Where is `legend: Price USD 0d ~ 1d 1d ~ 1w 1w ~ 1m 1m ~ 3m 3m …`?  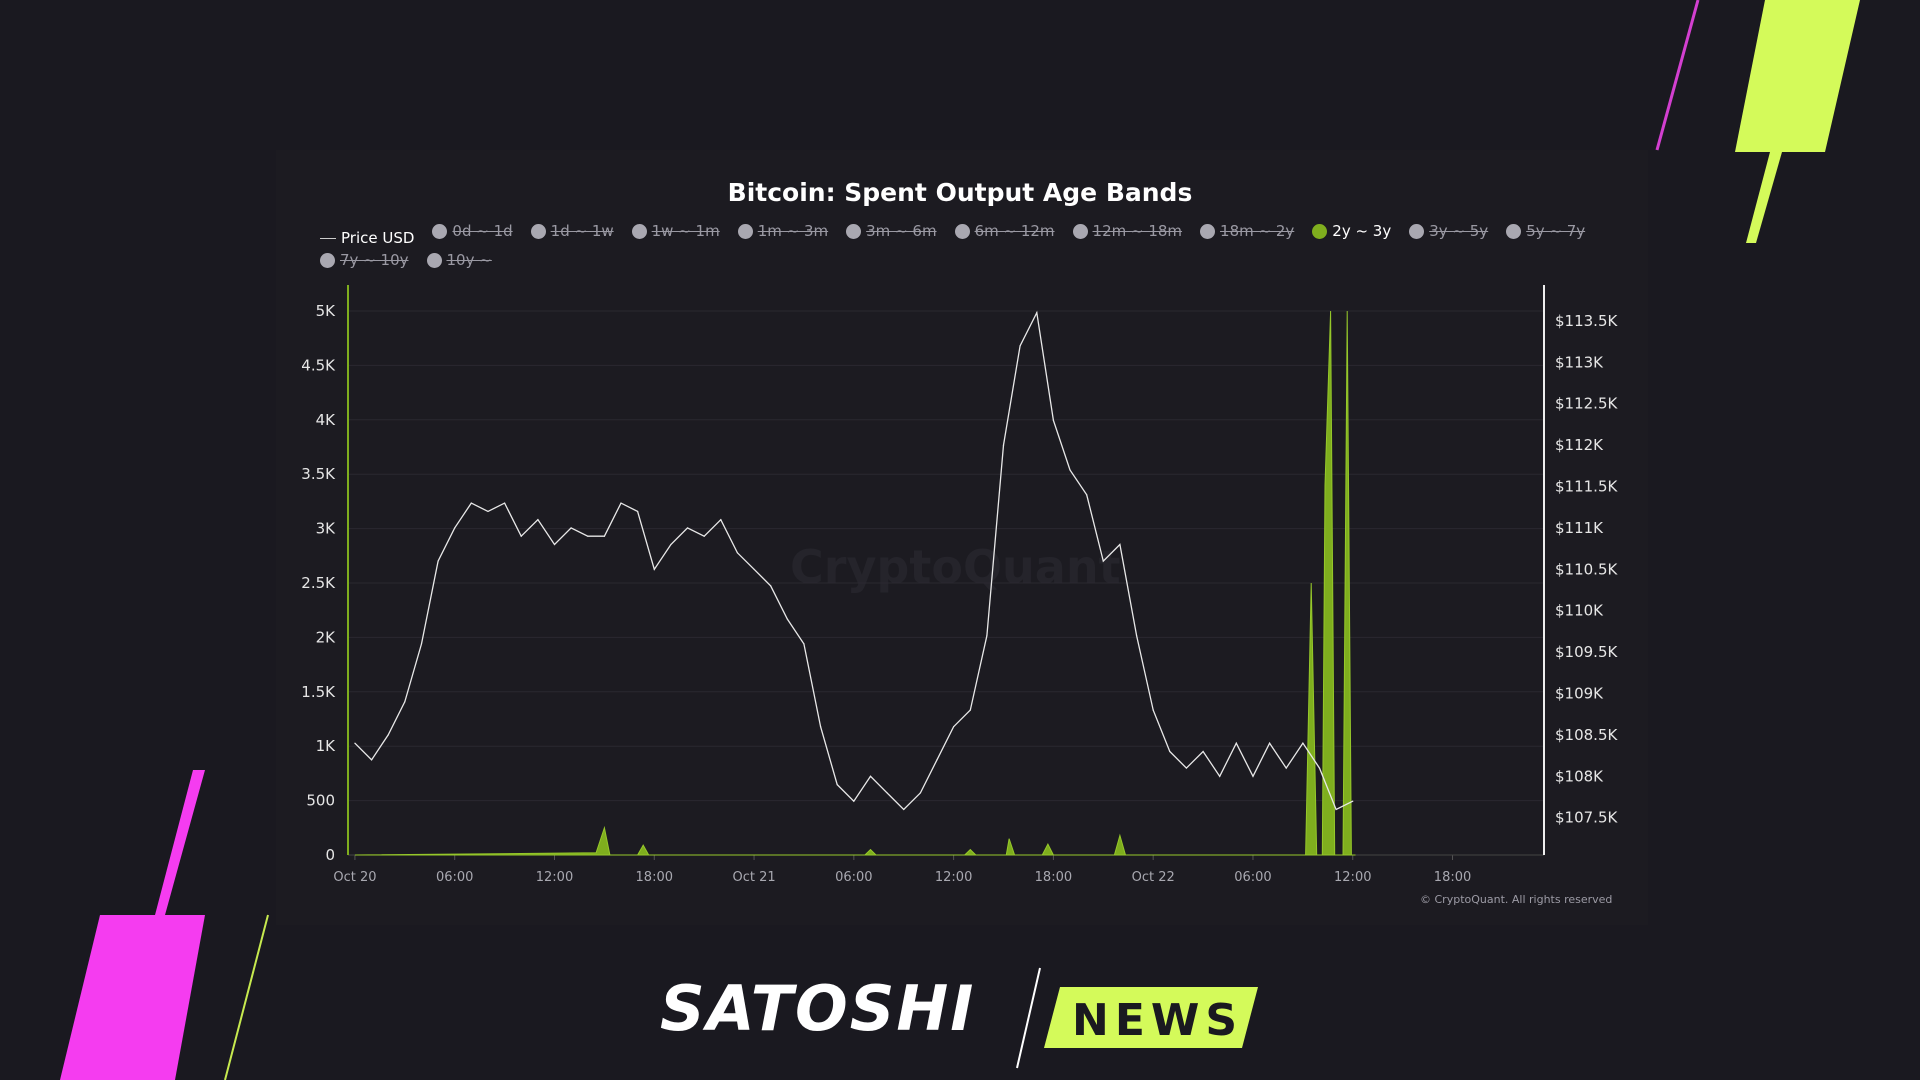
legend: Price USD 0d ~ 1d 1d ~ 1w 1w ~ 1m 1m ~ 3m 3m … is located at coordinates (970, 247).